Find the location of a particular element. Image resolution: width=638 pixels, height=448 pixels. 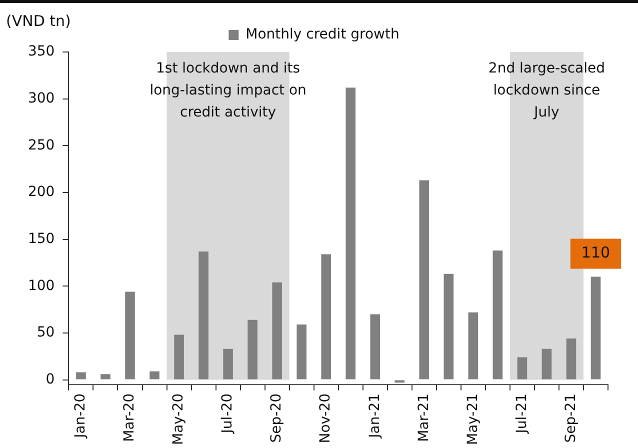

x-tick-label: Mar-21 is located at coordinates (424, 417).